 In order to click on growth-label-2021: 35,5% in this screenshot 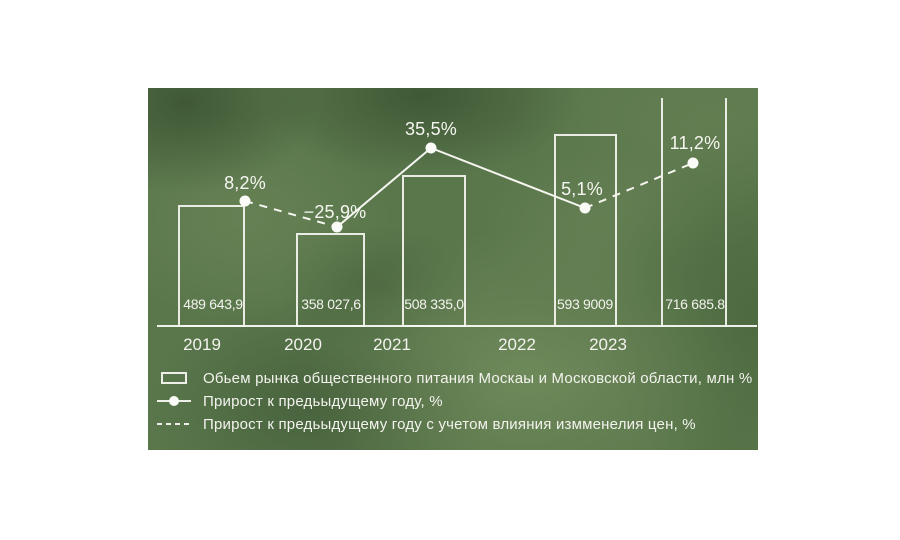, I will do `click(431, 129)`.